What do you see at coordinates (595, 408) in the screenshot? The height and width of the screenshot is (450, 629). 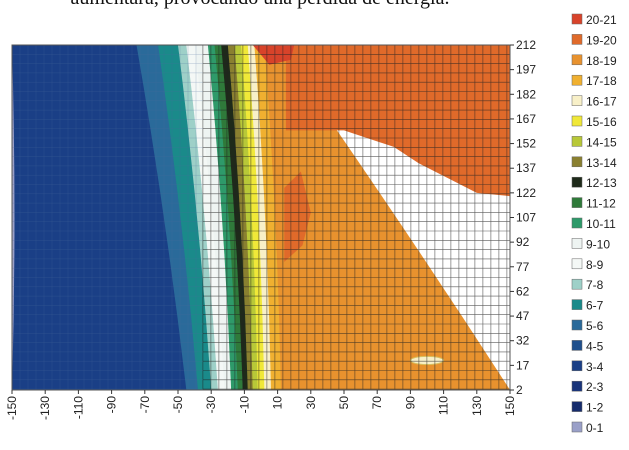 I see `legend-label: 1-2` at bounding box center [595, 408].